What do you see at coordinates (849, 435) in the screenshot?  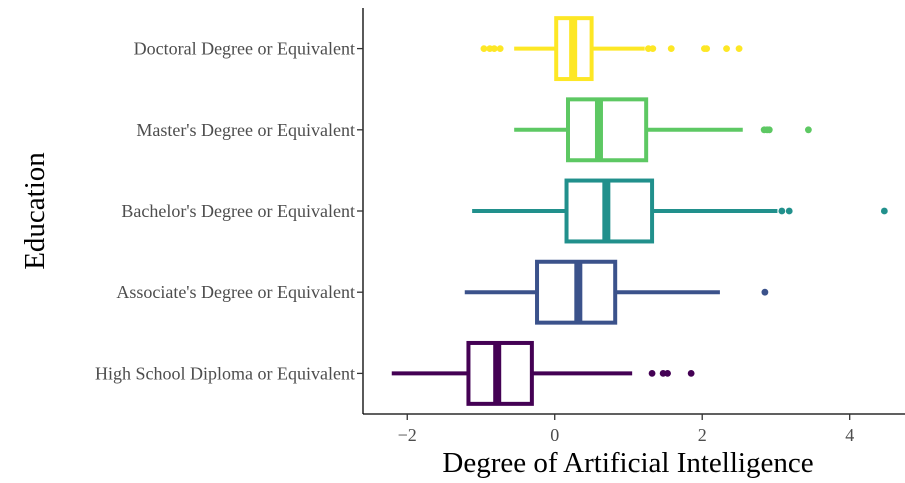 I see `x-tick-label: 4` at bounding box center [849, 435].